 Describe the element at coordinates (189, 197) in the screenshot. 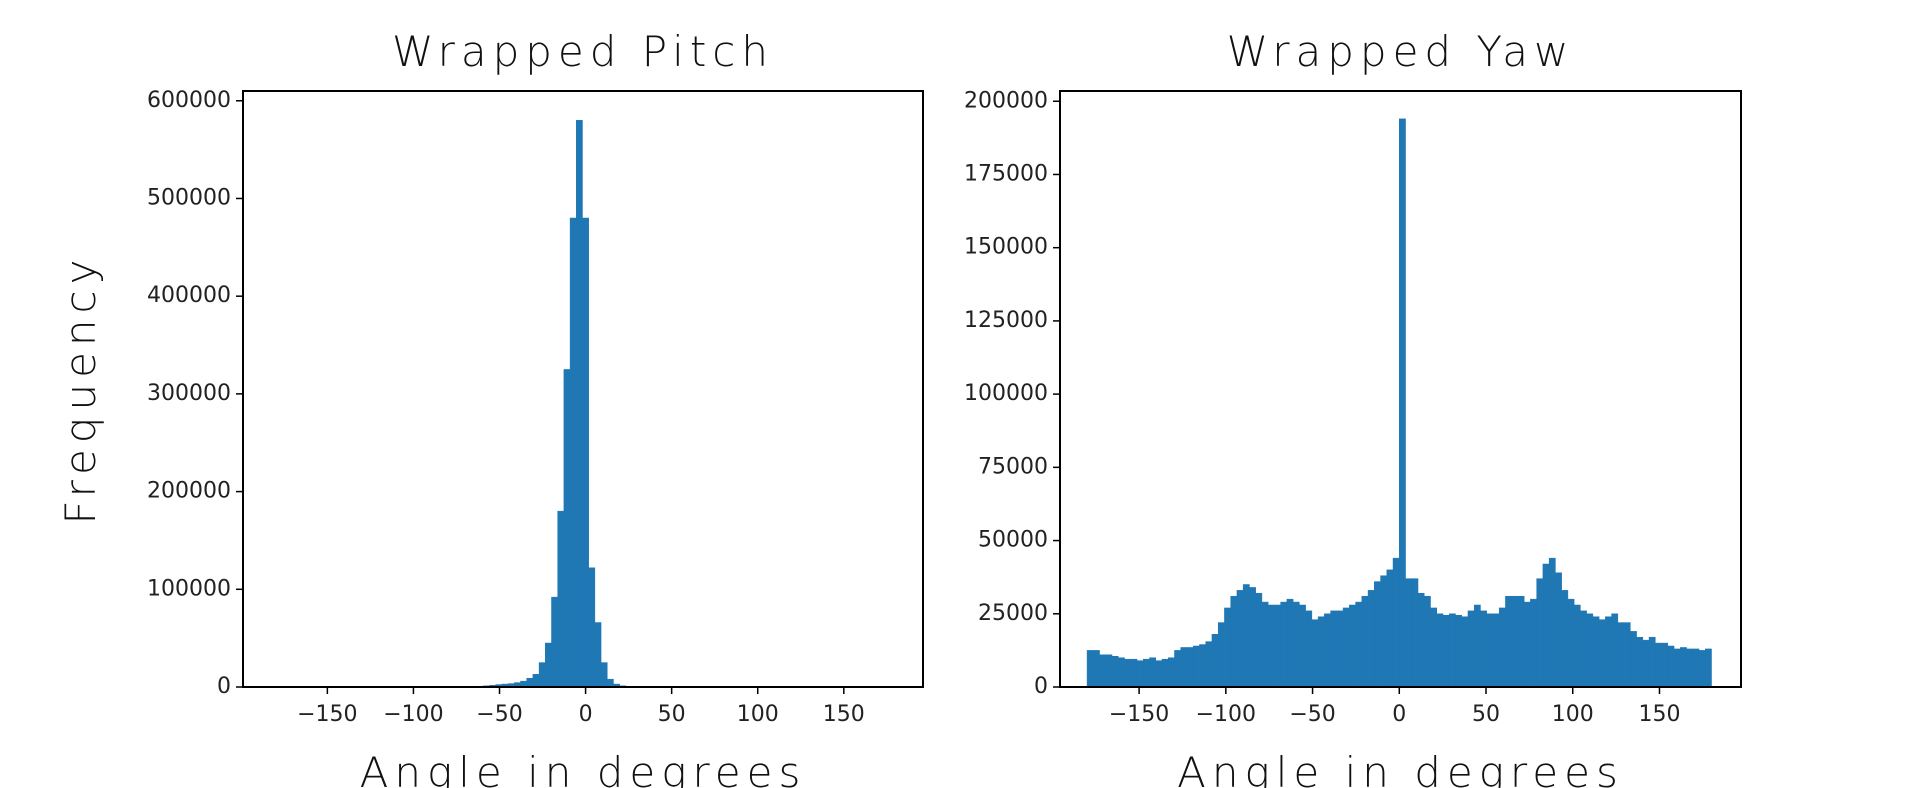

I see `y-tick-label: 500000` at that location.